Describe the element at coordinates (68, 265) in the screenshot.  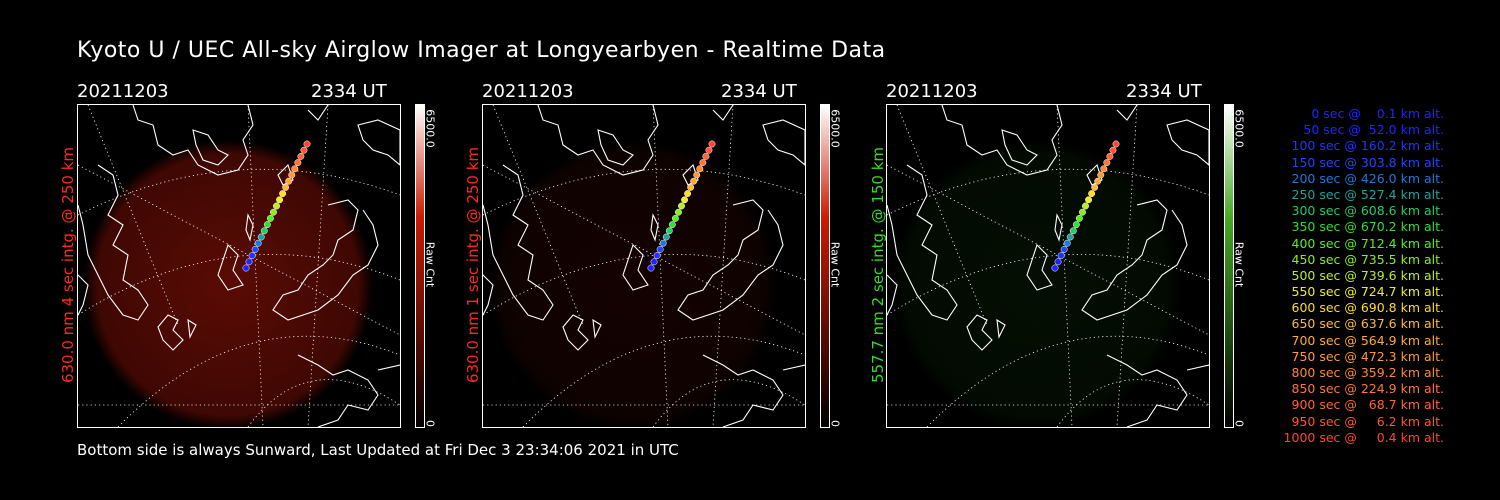
I see `panel1-side-label: 630.0 nm 4 sec intg. @ 250 km` at that location.